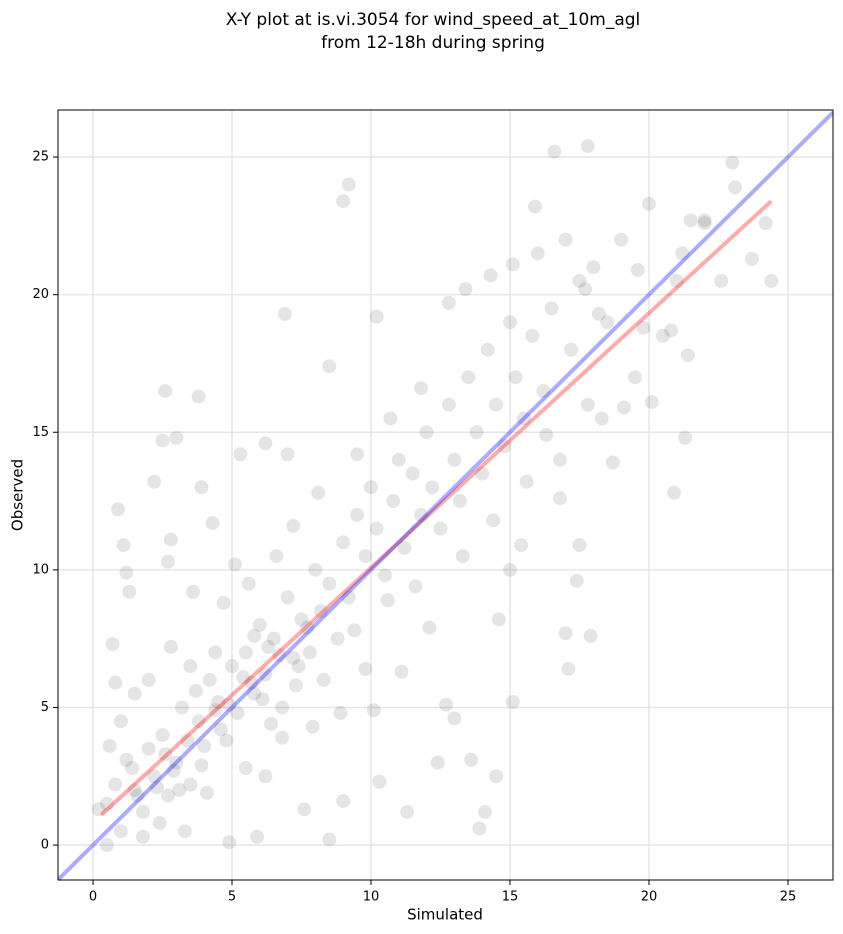 This screenshot has height=934, width=843. I want to click on x-tick-label: 25, so click(788, 897).